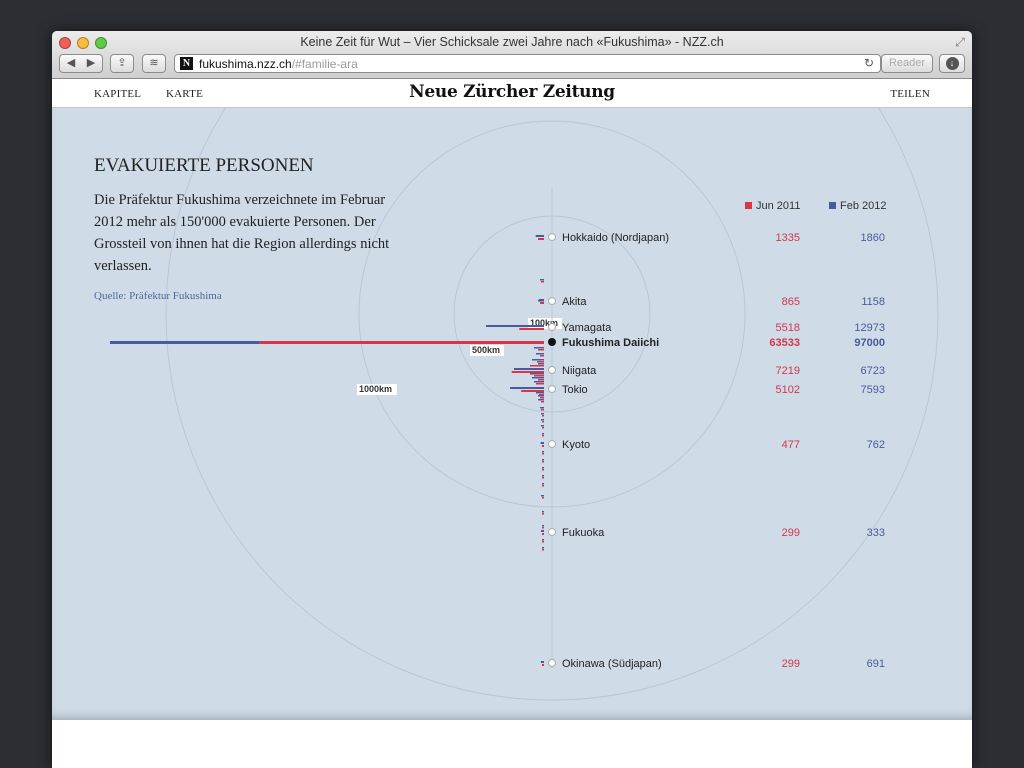 The height and width of the screenshot is (768, 1024). Describe the element at coordinates (527, 63) in the screenshot. I see `address-bar: N fukushima.nzz.ch/#familie-ara ↻` at that location.